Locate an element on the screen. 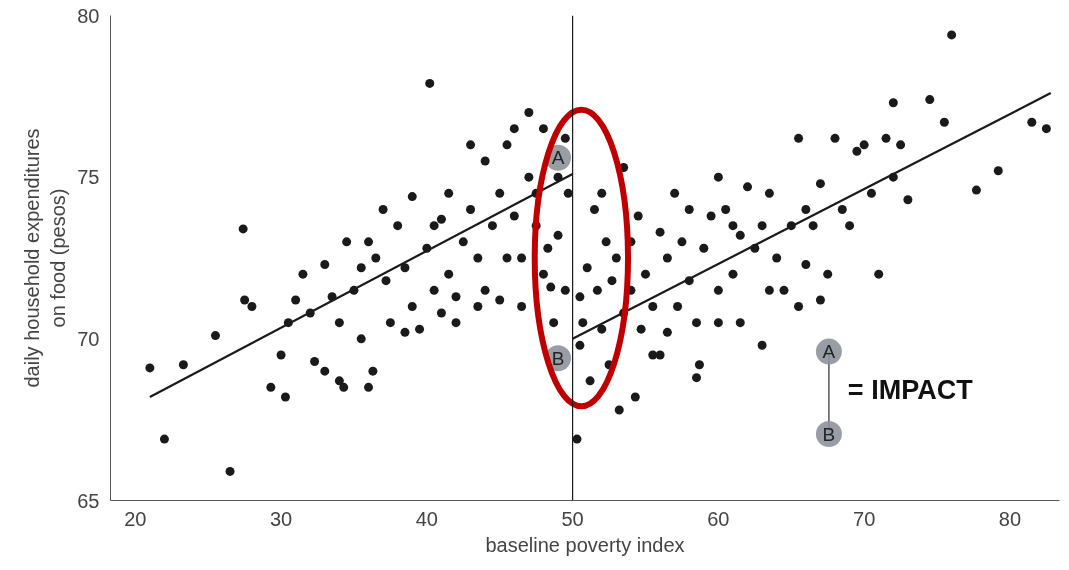  x-tick-label: 80 is located at coordinates (1010, 518).